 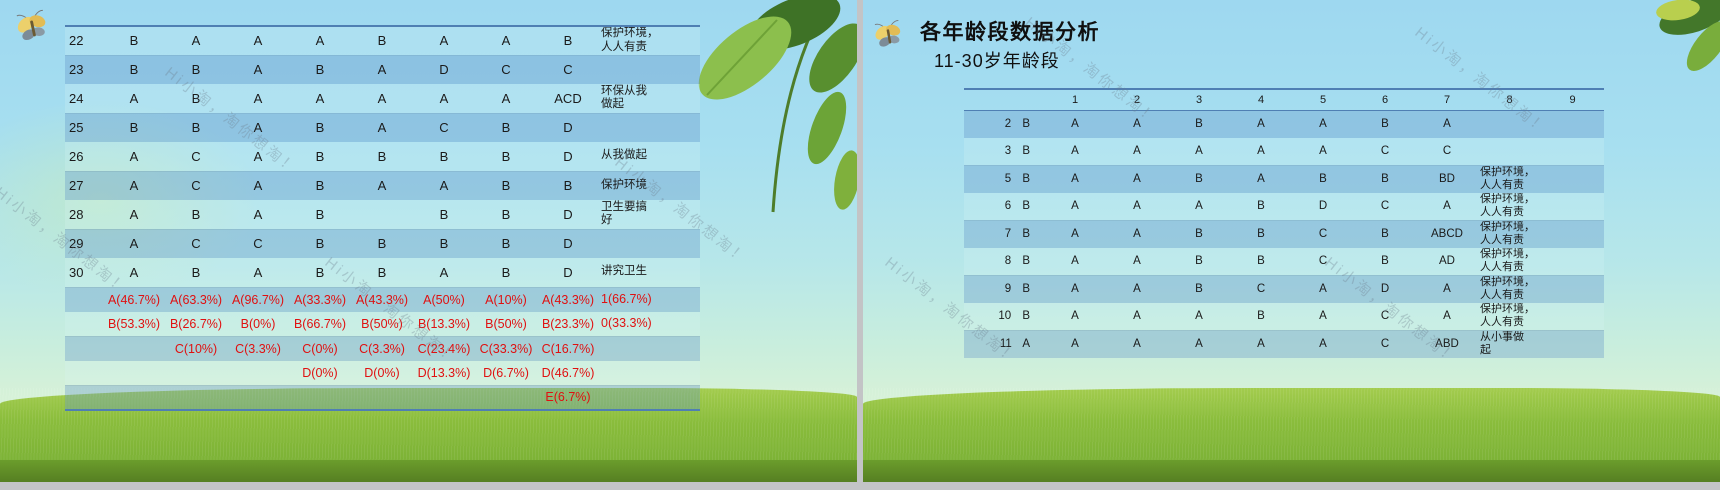 I want to click on table-cell: C(10%), so click(x=196, y=348).